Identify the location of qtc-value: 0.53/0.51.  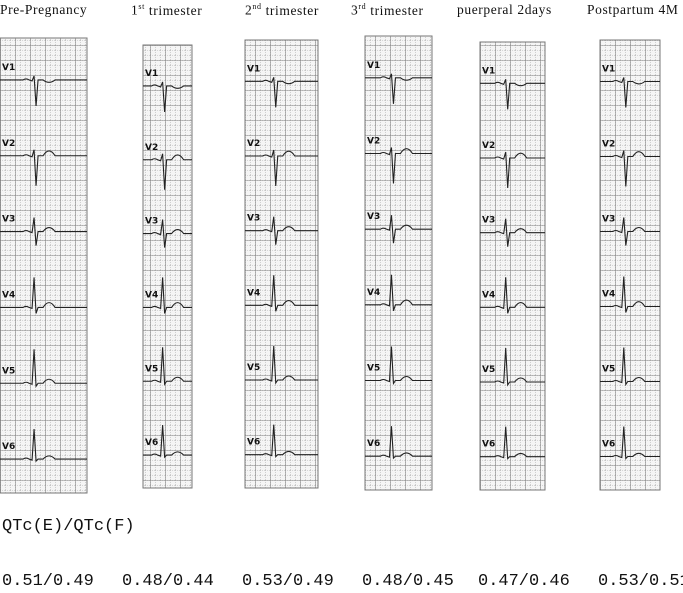
(640, 581).